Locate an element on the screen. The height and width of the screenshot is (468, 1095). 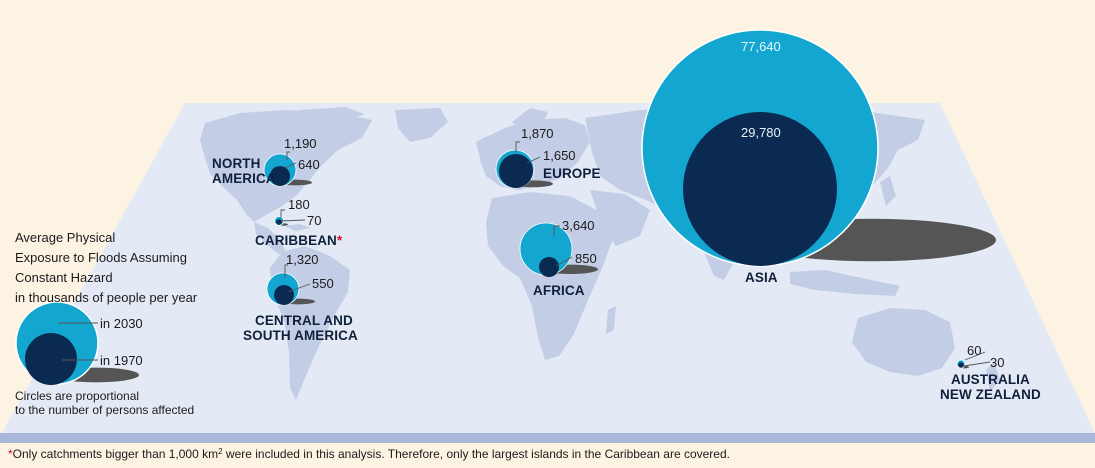
csa-value-1970: 550 is located at coordinates (323, 283).